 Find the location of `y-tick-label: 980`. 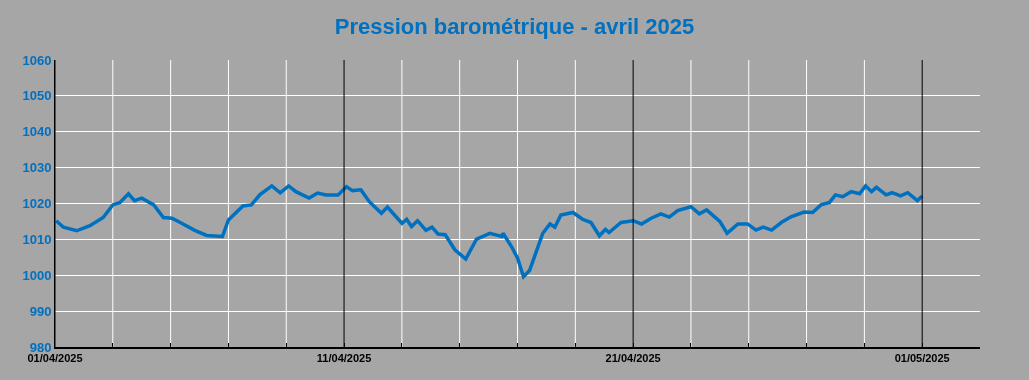

y-tick-label: 980 is located at coordinates (40, 347).